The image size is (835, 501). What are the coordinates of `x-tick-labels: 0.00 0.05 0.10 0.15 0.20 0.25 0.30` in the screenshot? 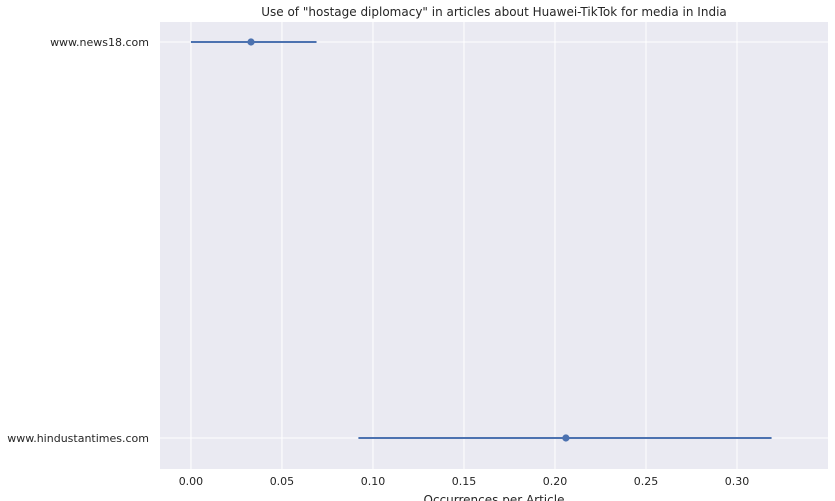 It's located at (464, 481).